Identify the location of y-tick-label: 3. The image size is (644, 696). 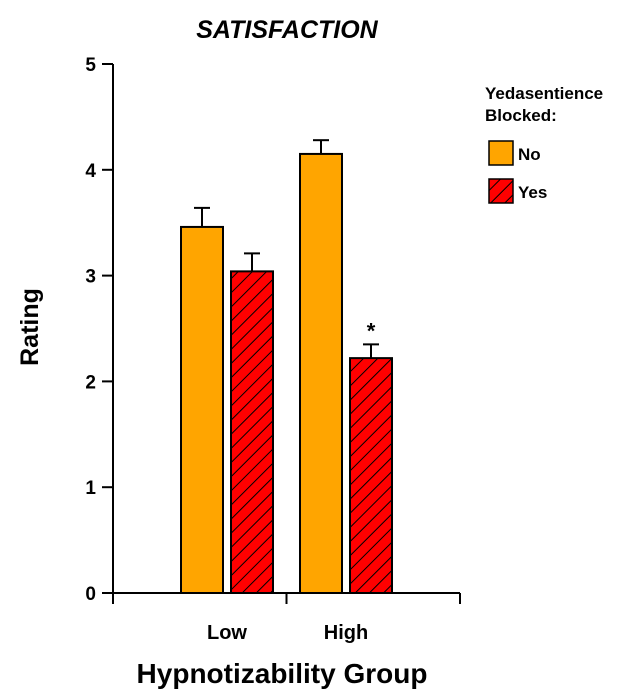
(90, 277).